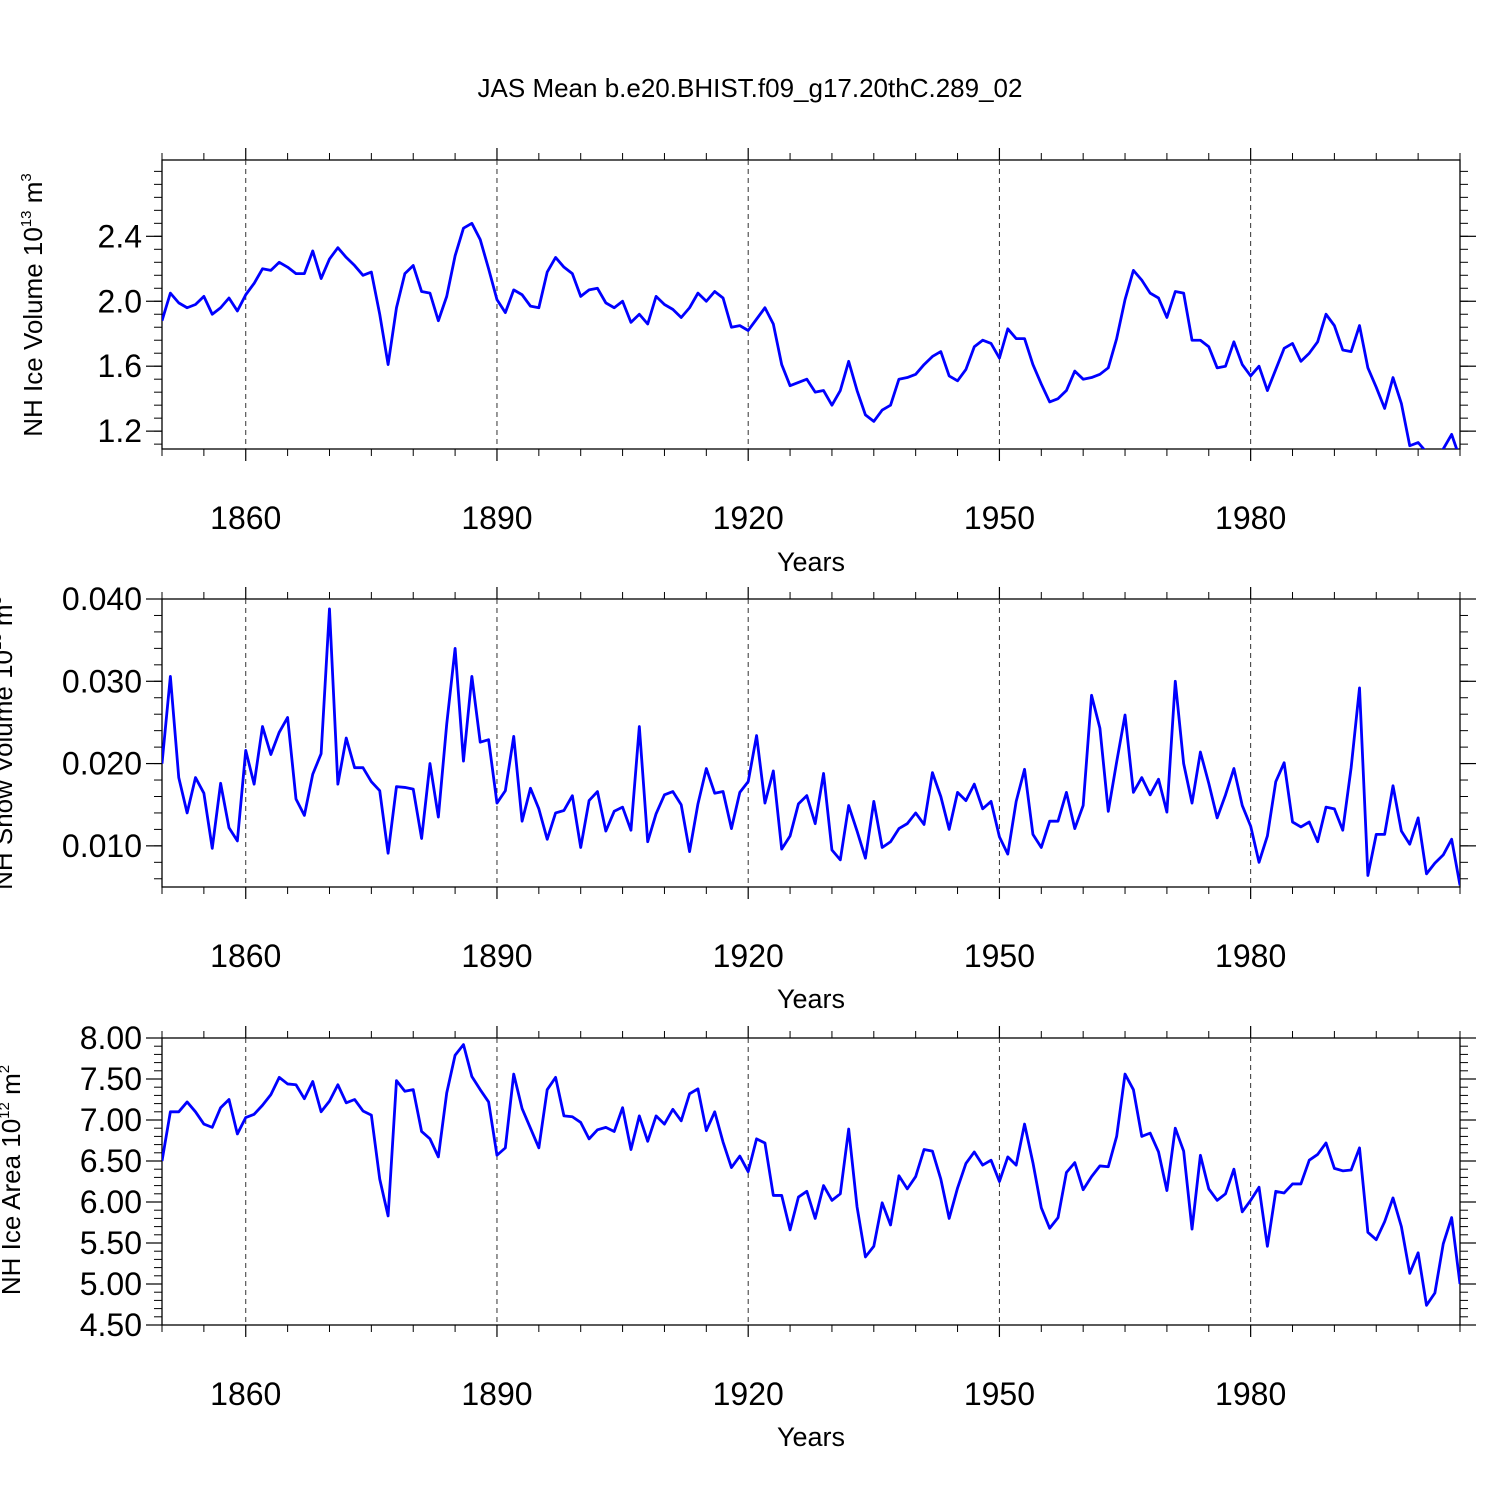  What do you see at coordinates (111, 1079) in the screenshot?
I see `y-tick-label: 7.50` at bounding box center [111, 1079].